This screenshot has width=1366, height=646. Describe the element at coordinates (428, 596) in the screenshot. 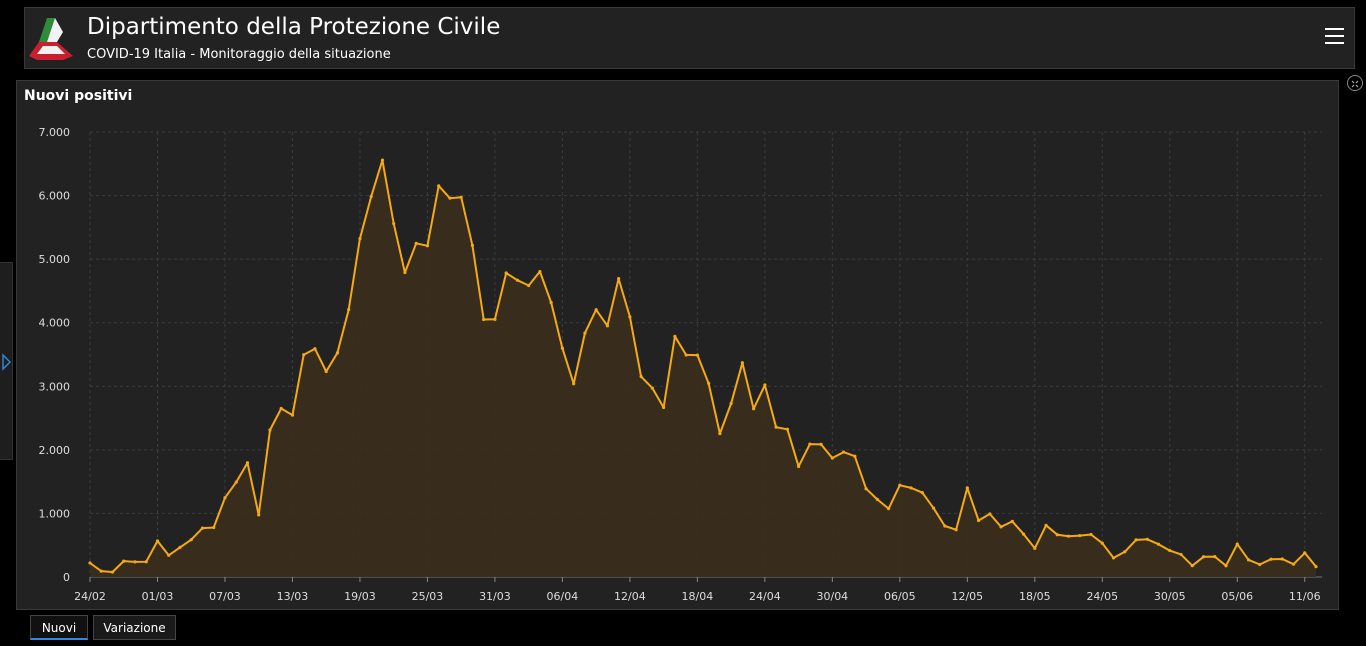

I see `x-tick-label: 25/03` at that location.